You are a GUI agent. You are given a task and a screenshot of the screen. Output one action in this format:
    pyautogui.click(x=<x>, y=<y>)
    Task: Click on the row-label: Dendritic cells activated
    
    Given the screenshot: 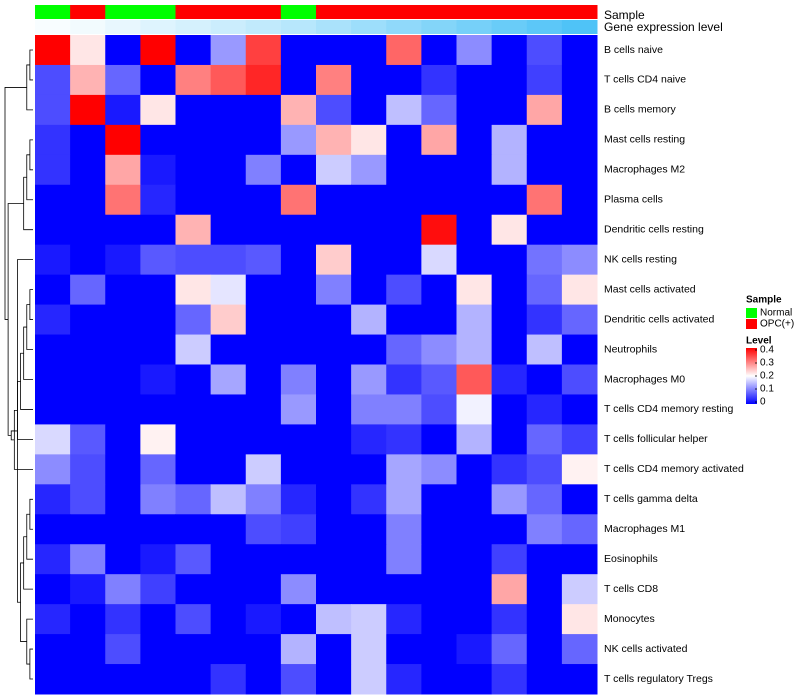 What is the action you would take?
    pyautogui.click(x=659, y=319)
    